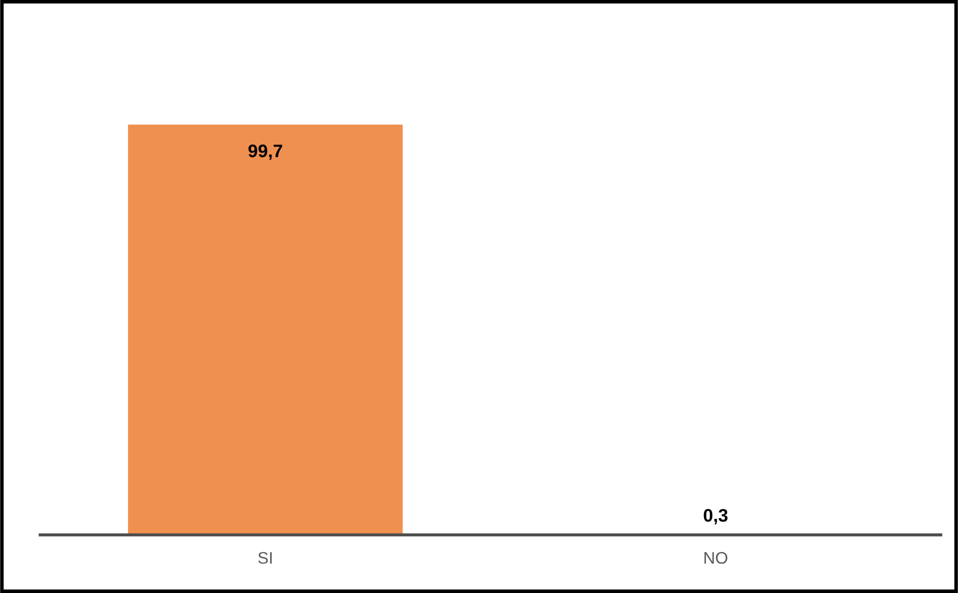 The height and width of the screenshot is (593, 958). I want to click on x-tick-label: NO, so click(716, 558).